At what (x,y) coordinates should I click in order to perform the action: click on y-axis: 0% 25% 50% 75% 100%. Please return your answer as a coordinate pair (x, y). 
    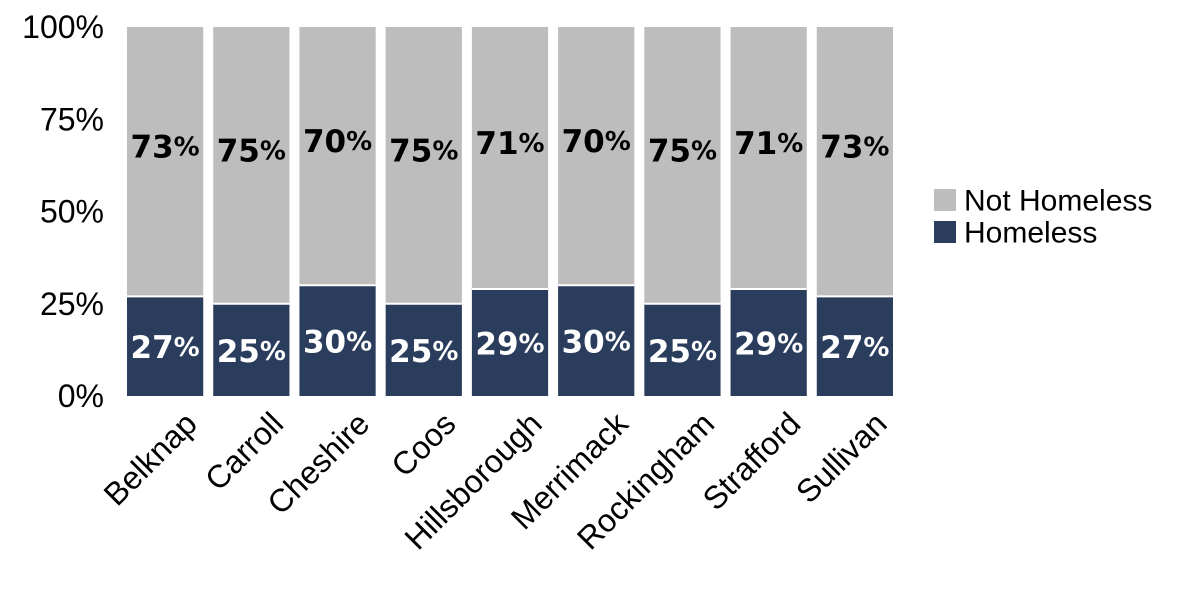
    Looking at the image, I should click on (63, 211).